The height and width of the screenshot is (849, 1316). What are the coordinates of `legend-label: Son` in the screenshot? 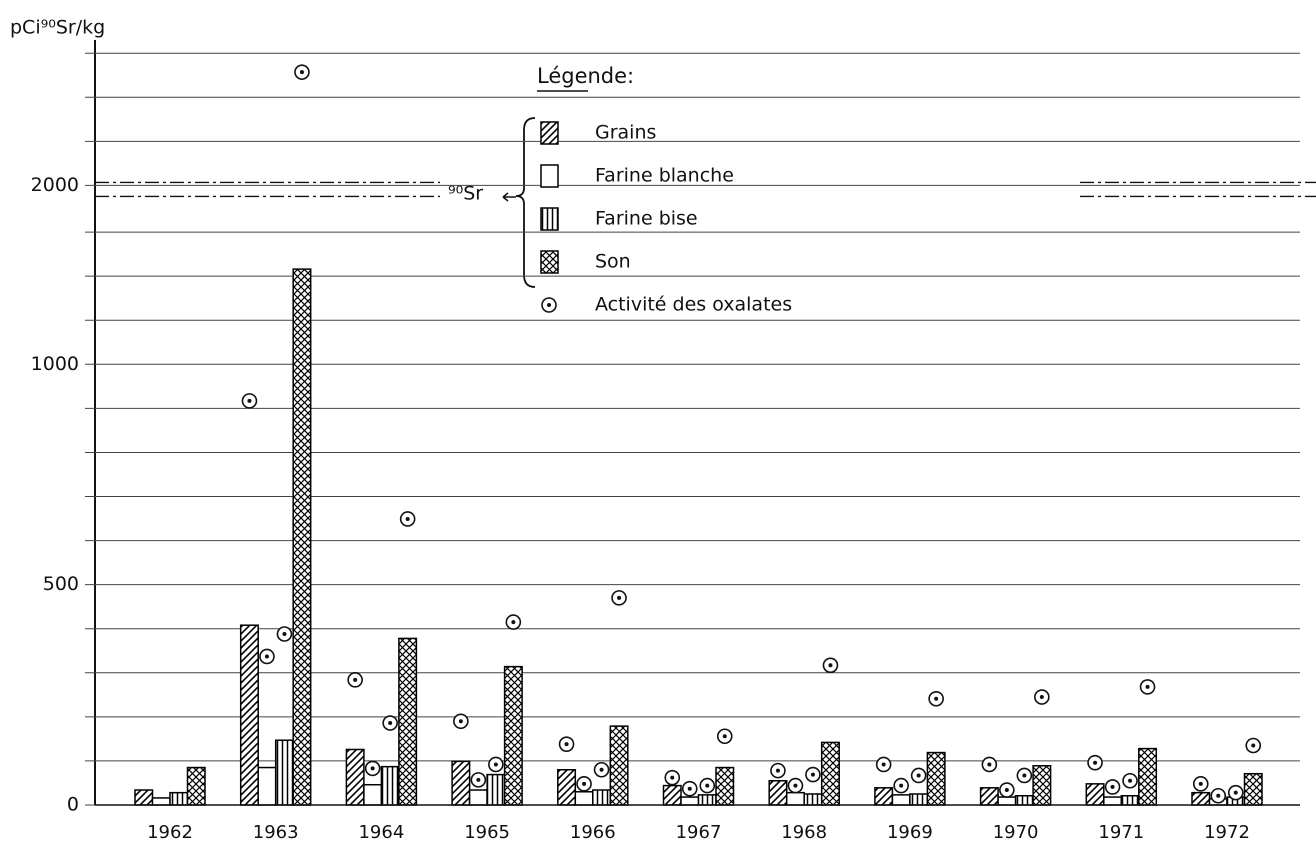 It's located at (613, 262).